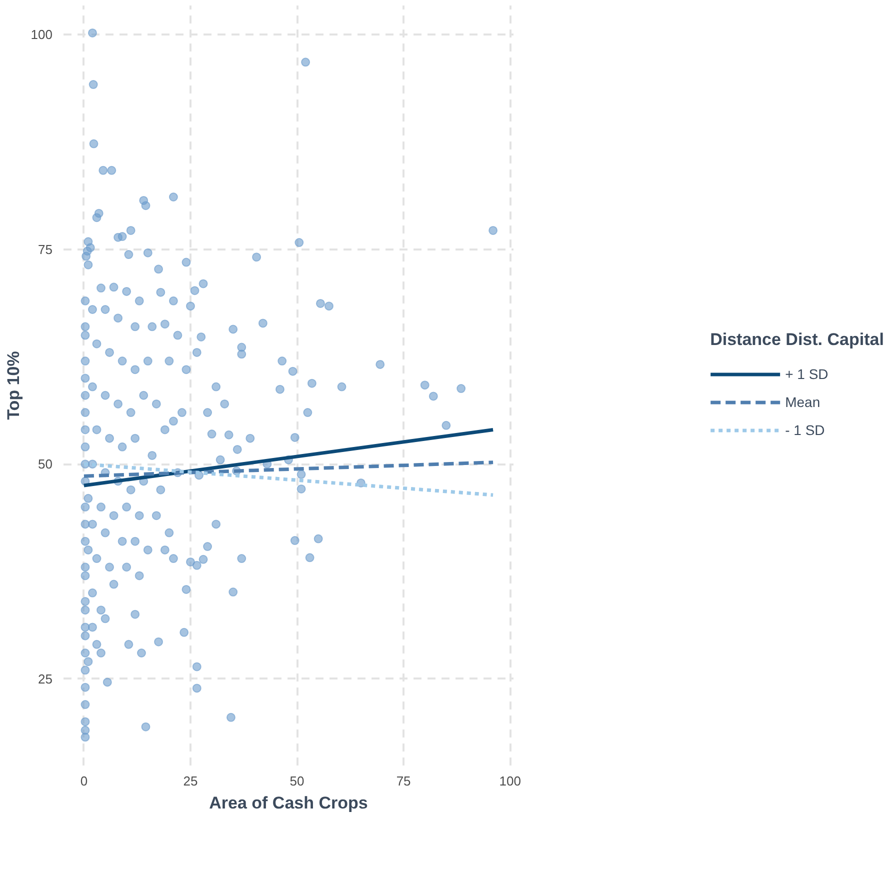  Describe the element at coordinates (297, 781) in the screenshot. I see `x-tick-label: 50` at that location.